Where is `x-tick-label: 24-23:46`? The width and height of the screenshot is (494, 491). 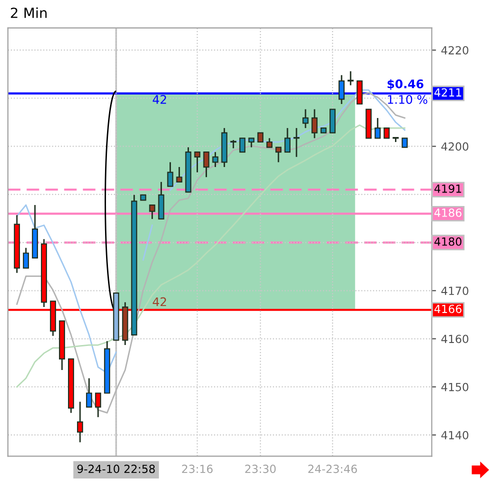
x-tick-label: 24-23:46 is located at coordinates (332, 469).